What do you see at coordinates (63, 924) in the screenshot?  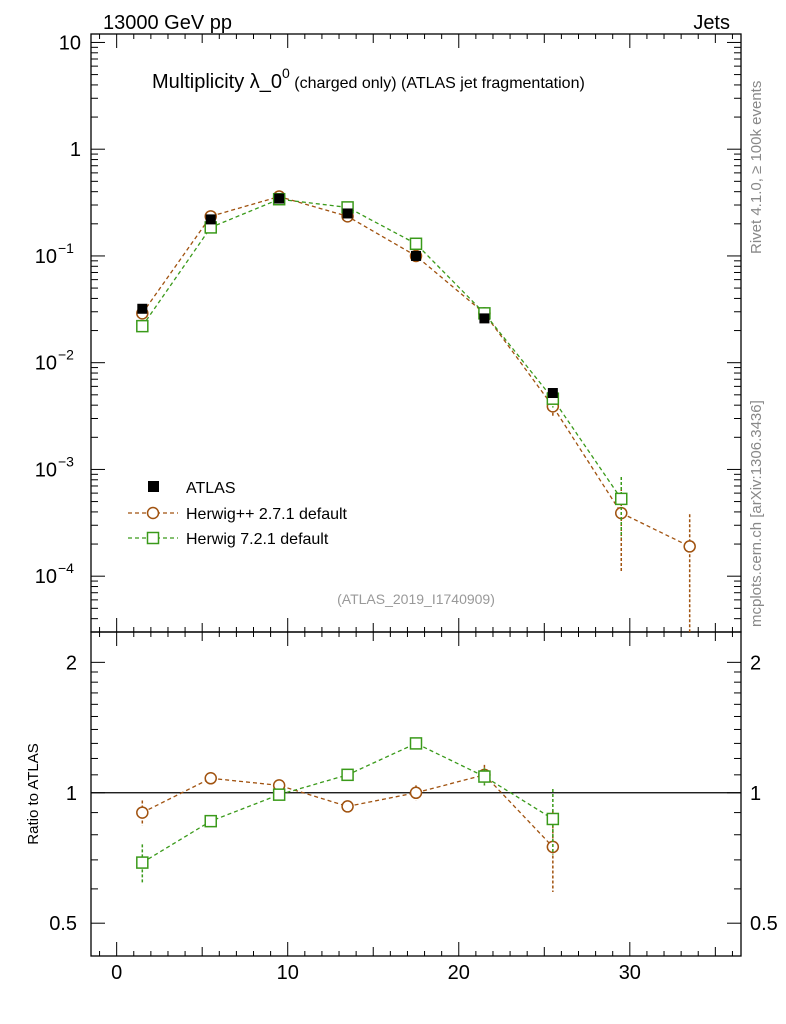 I see `ratio-y-tick-label: 0.5` at bounding box center [63, 924].